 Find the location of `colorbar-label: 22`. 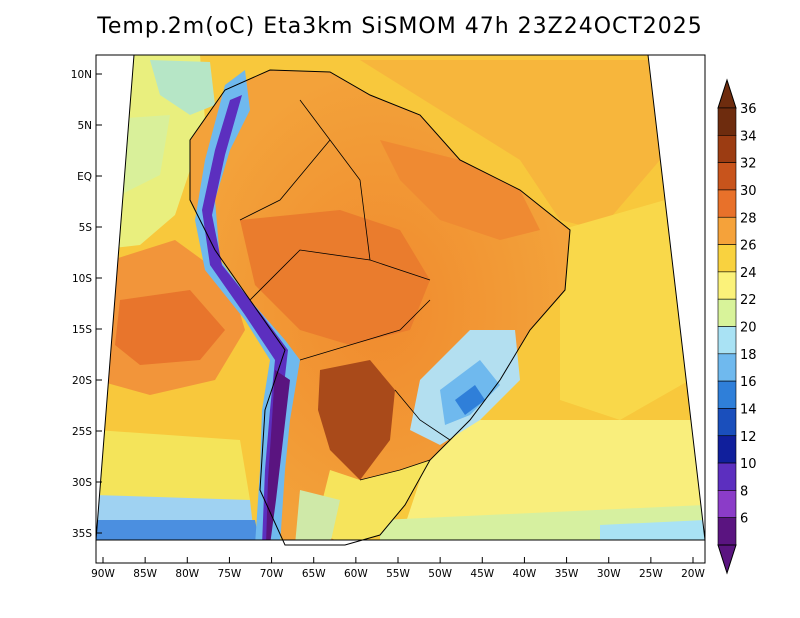

colorbar-label: 22 is located at coordinates (748, 300).